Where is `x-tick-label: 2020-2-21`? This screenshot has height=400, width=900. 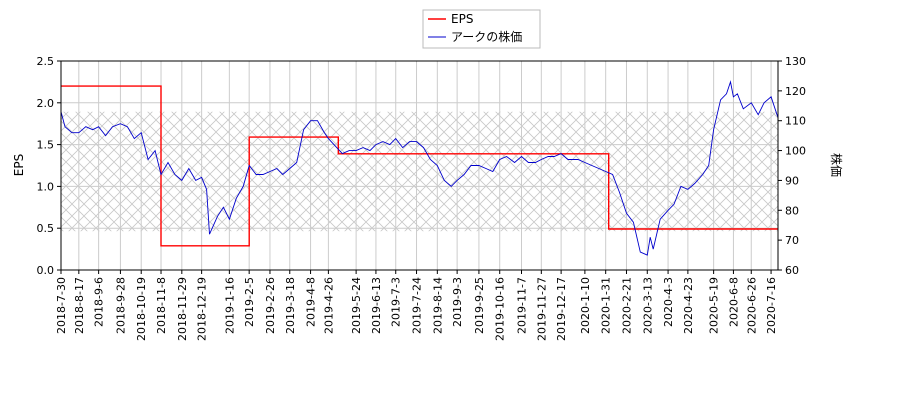
x-tick-label: 2020-2-21 is located at coordinates (626, 305).